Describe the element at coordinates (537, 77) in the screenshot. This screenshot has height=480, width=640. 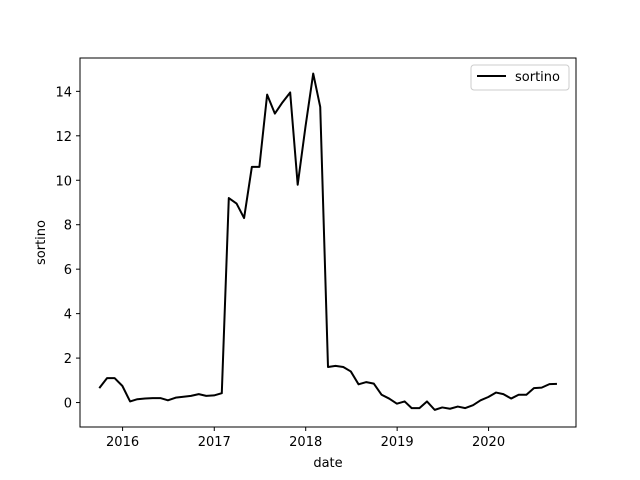
I see `legend-entry-sortino: sortino` at that location.